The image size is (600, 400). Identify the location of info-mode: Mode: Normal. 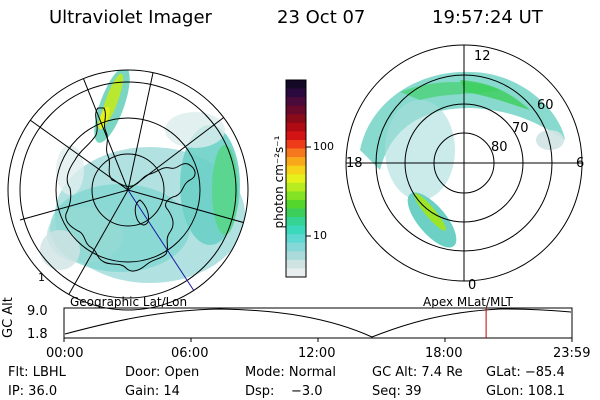
(290, 372).